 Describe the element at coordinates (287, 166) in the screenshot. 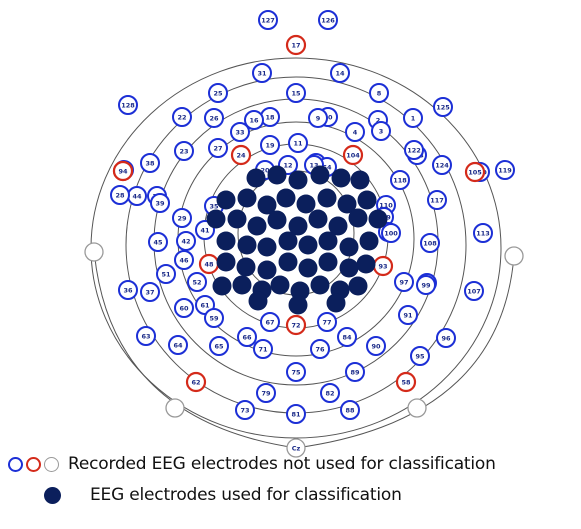

I see `electrode-label: 12` at that location.